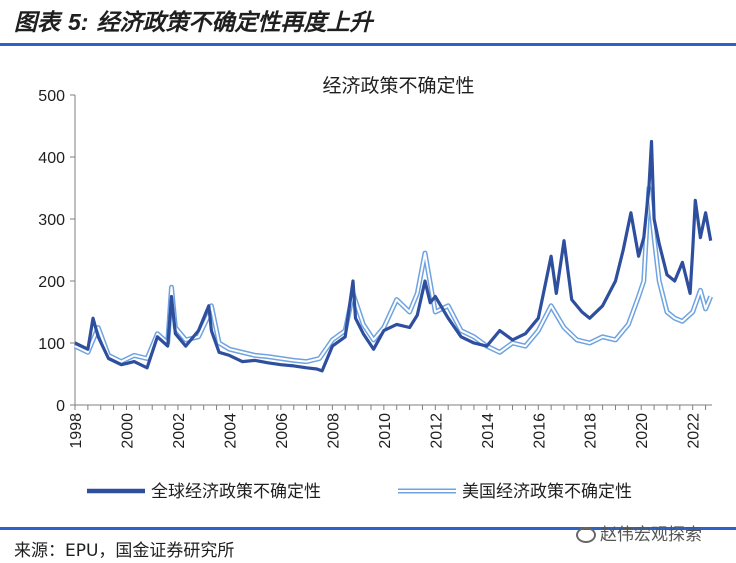 The width and height of the screenshot is (736, 563). What do you see at coordinates (127, 431) in the screenshot?
I see `x-tick-label: 2000` at bounding box center [127, 431].